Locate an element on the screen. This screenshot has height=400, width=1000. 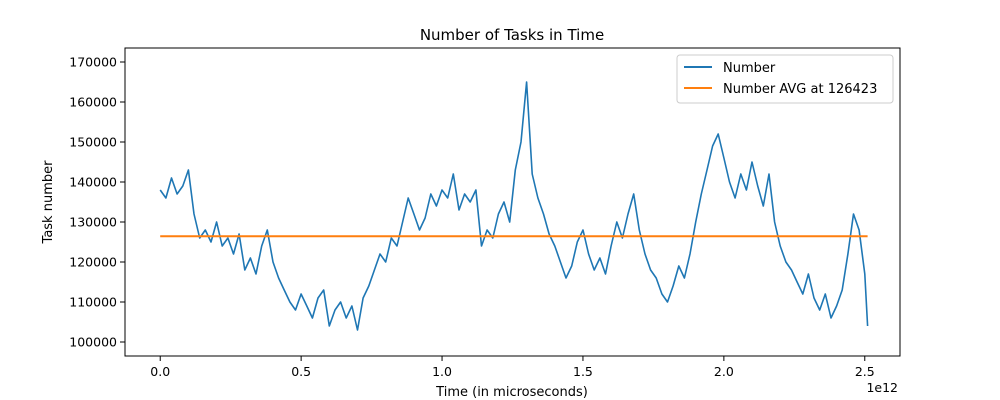
y-tick-label: 120000 is located at coordinates (93, 262).